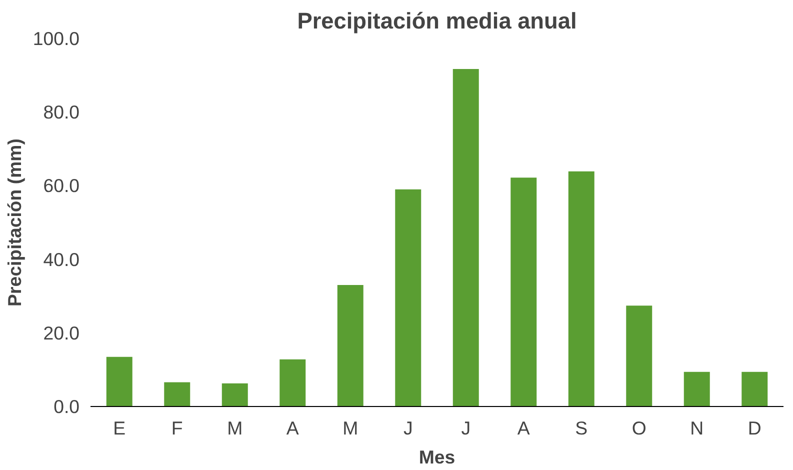 Image resolution: width=793 pixels, height=470 pixels. Describe the element at coordinates (56, 38) in the screenshot. I see `y-tick-label: 100.0` at that location.